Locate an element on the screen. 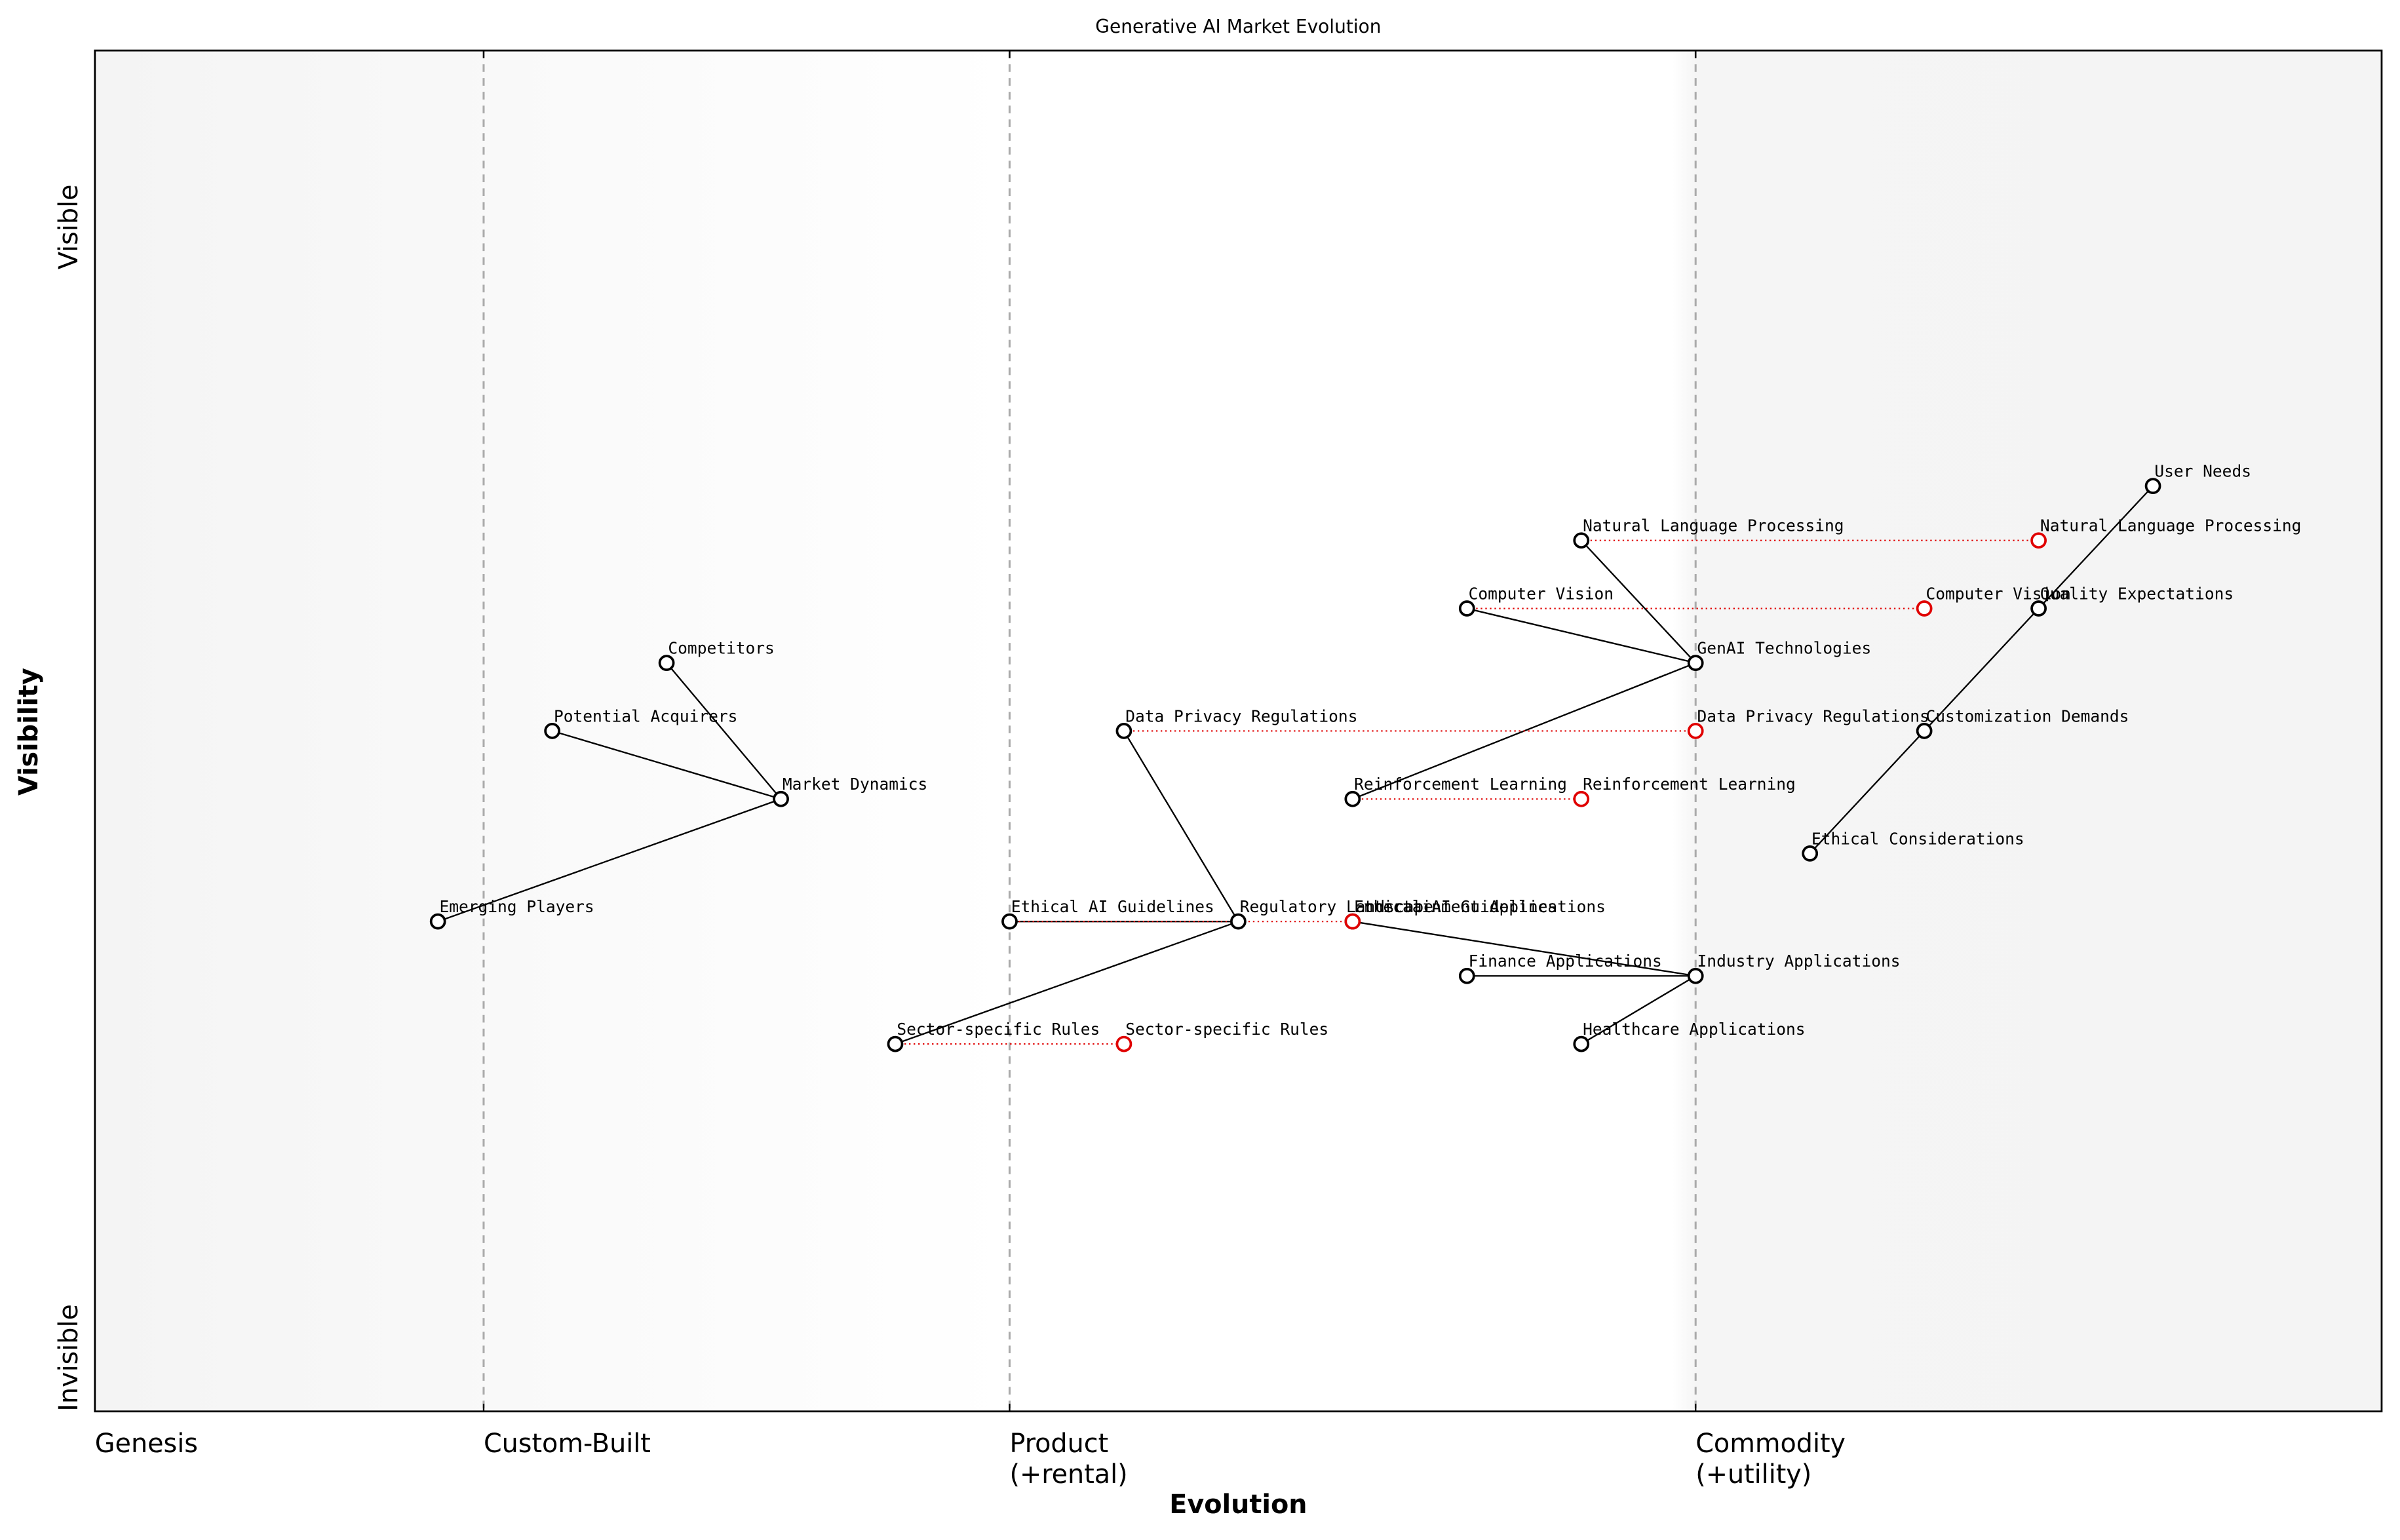 The height and width of the screenshot is (1540, 2400). evolved-node-label: Computer Vision is located at coordinates (1998, 594).